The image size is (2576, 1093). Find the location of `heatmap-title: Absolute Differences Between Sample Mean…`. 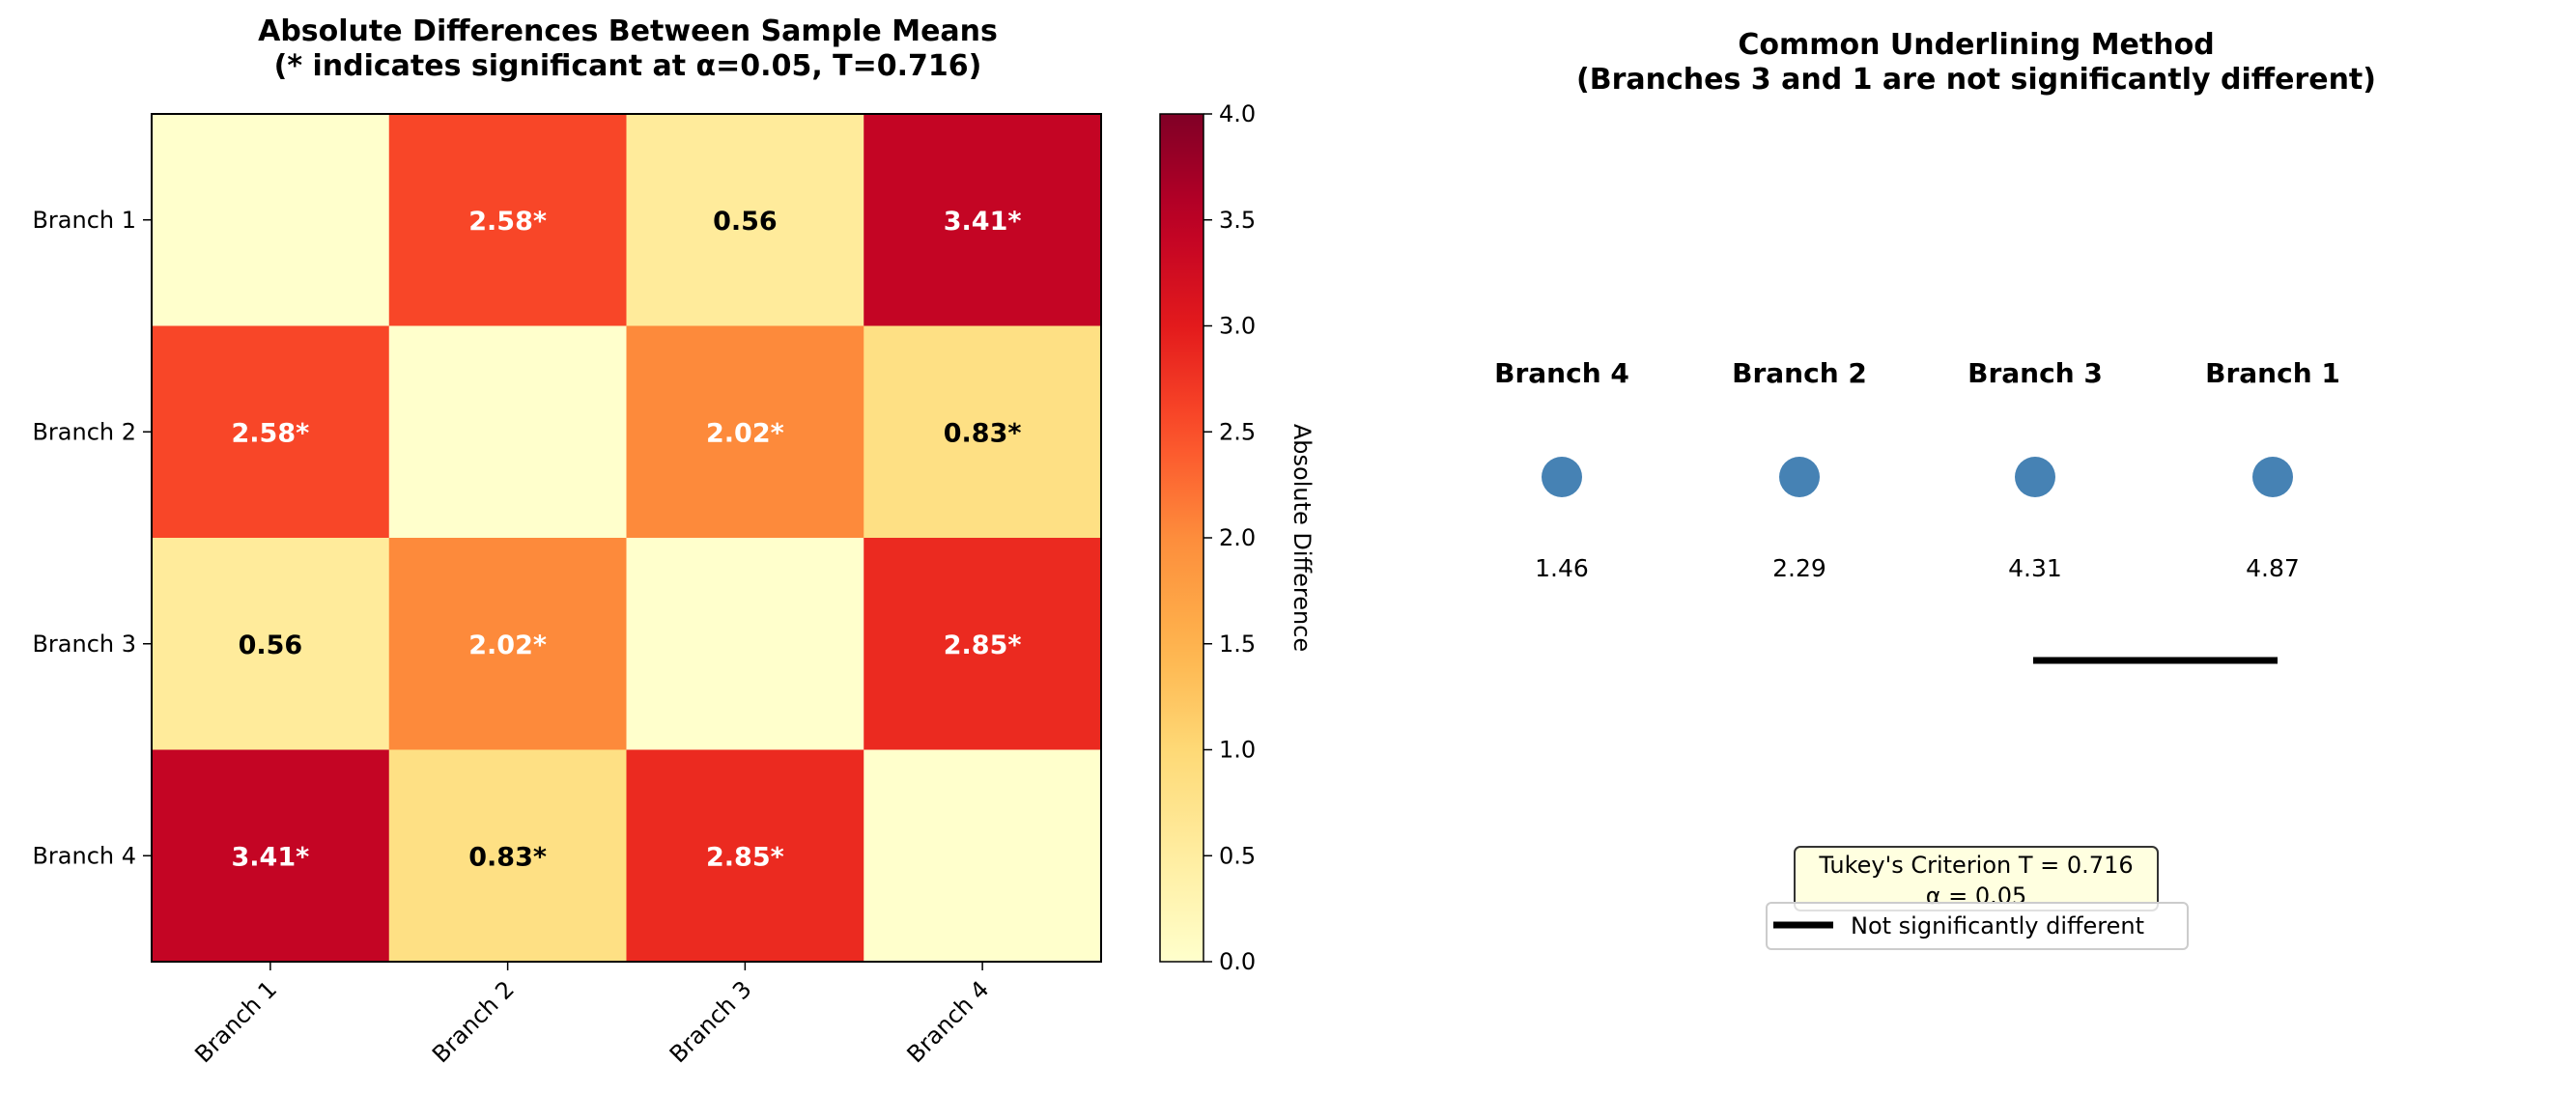

heatmap-title: Absolute Differences Between Sample Mean… is located at coordinates (628, 31).